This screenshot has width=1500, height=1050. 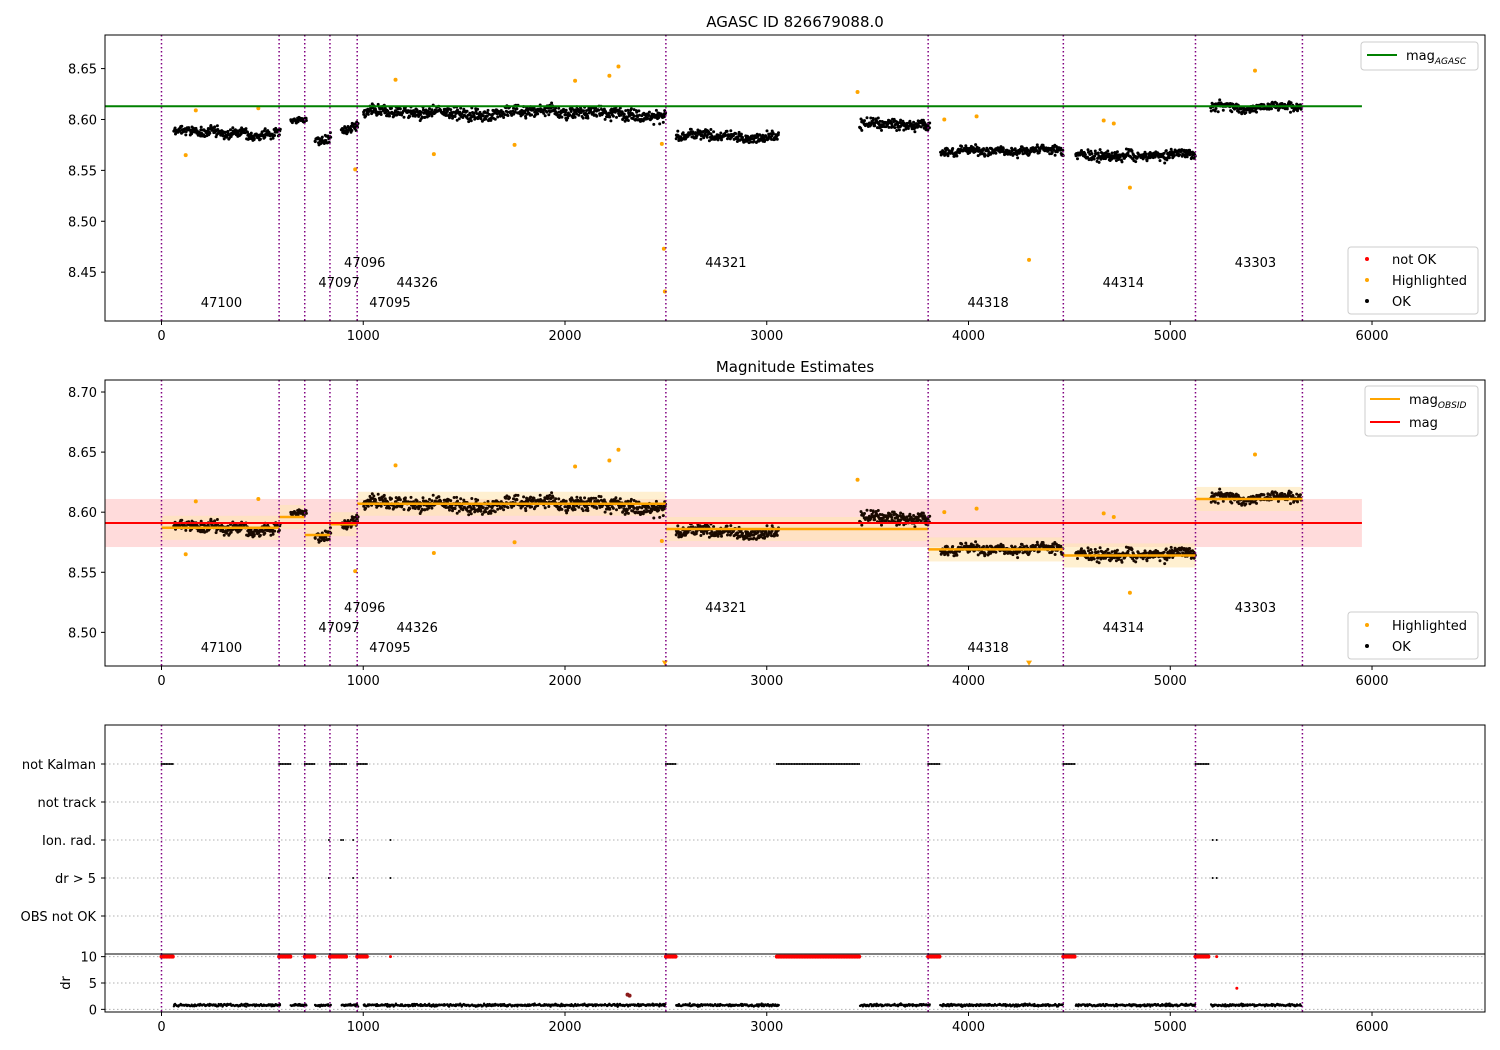 I want to click on legend-mag-status-ok-marker, so click(x=1367, y=646).